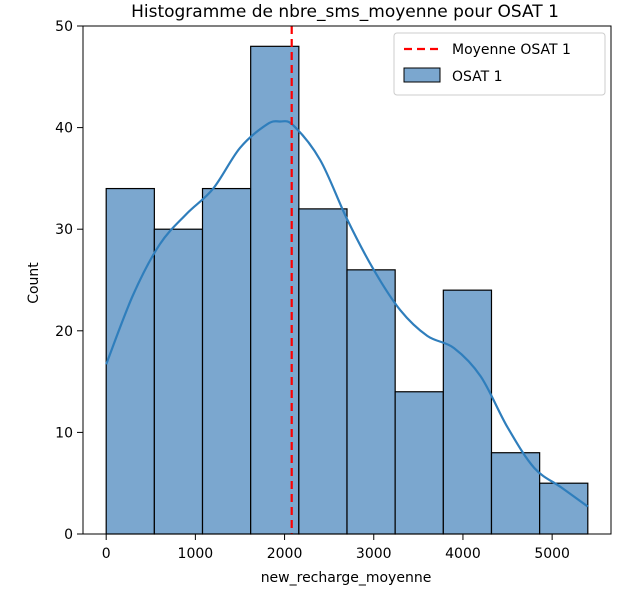  I want to click on y-tick-label: 40, so click(64, 129).